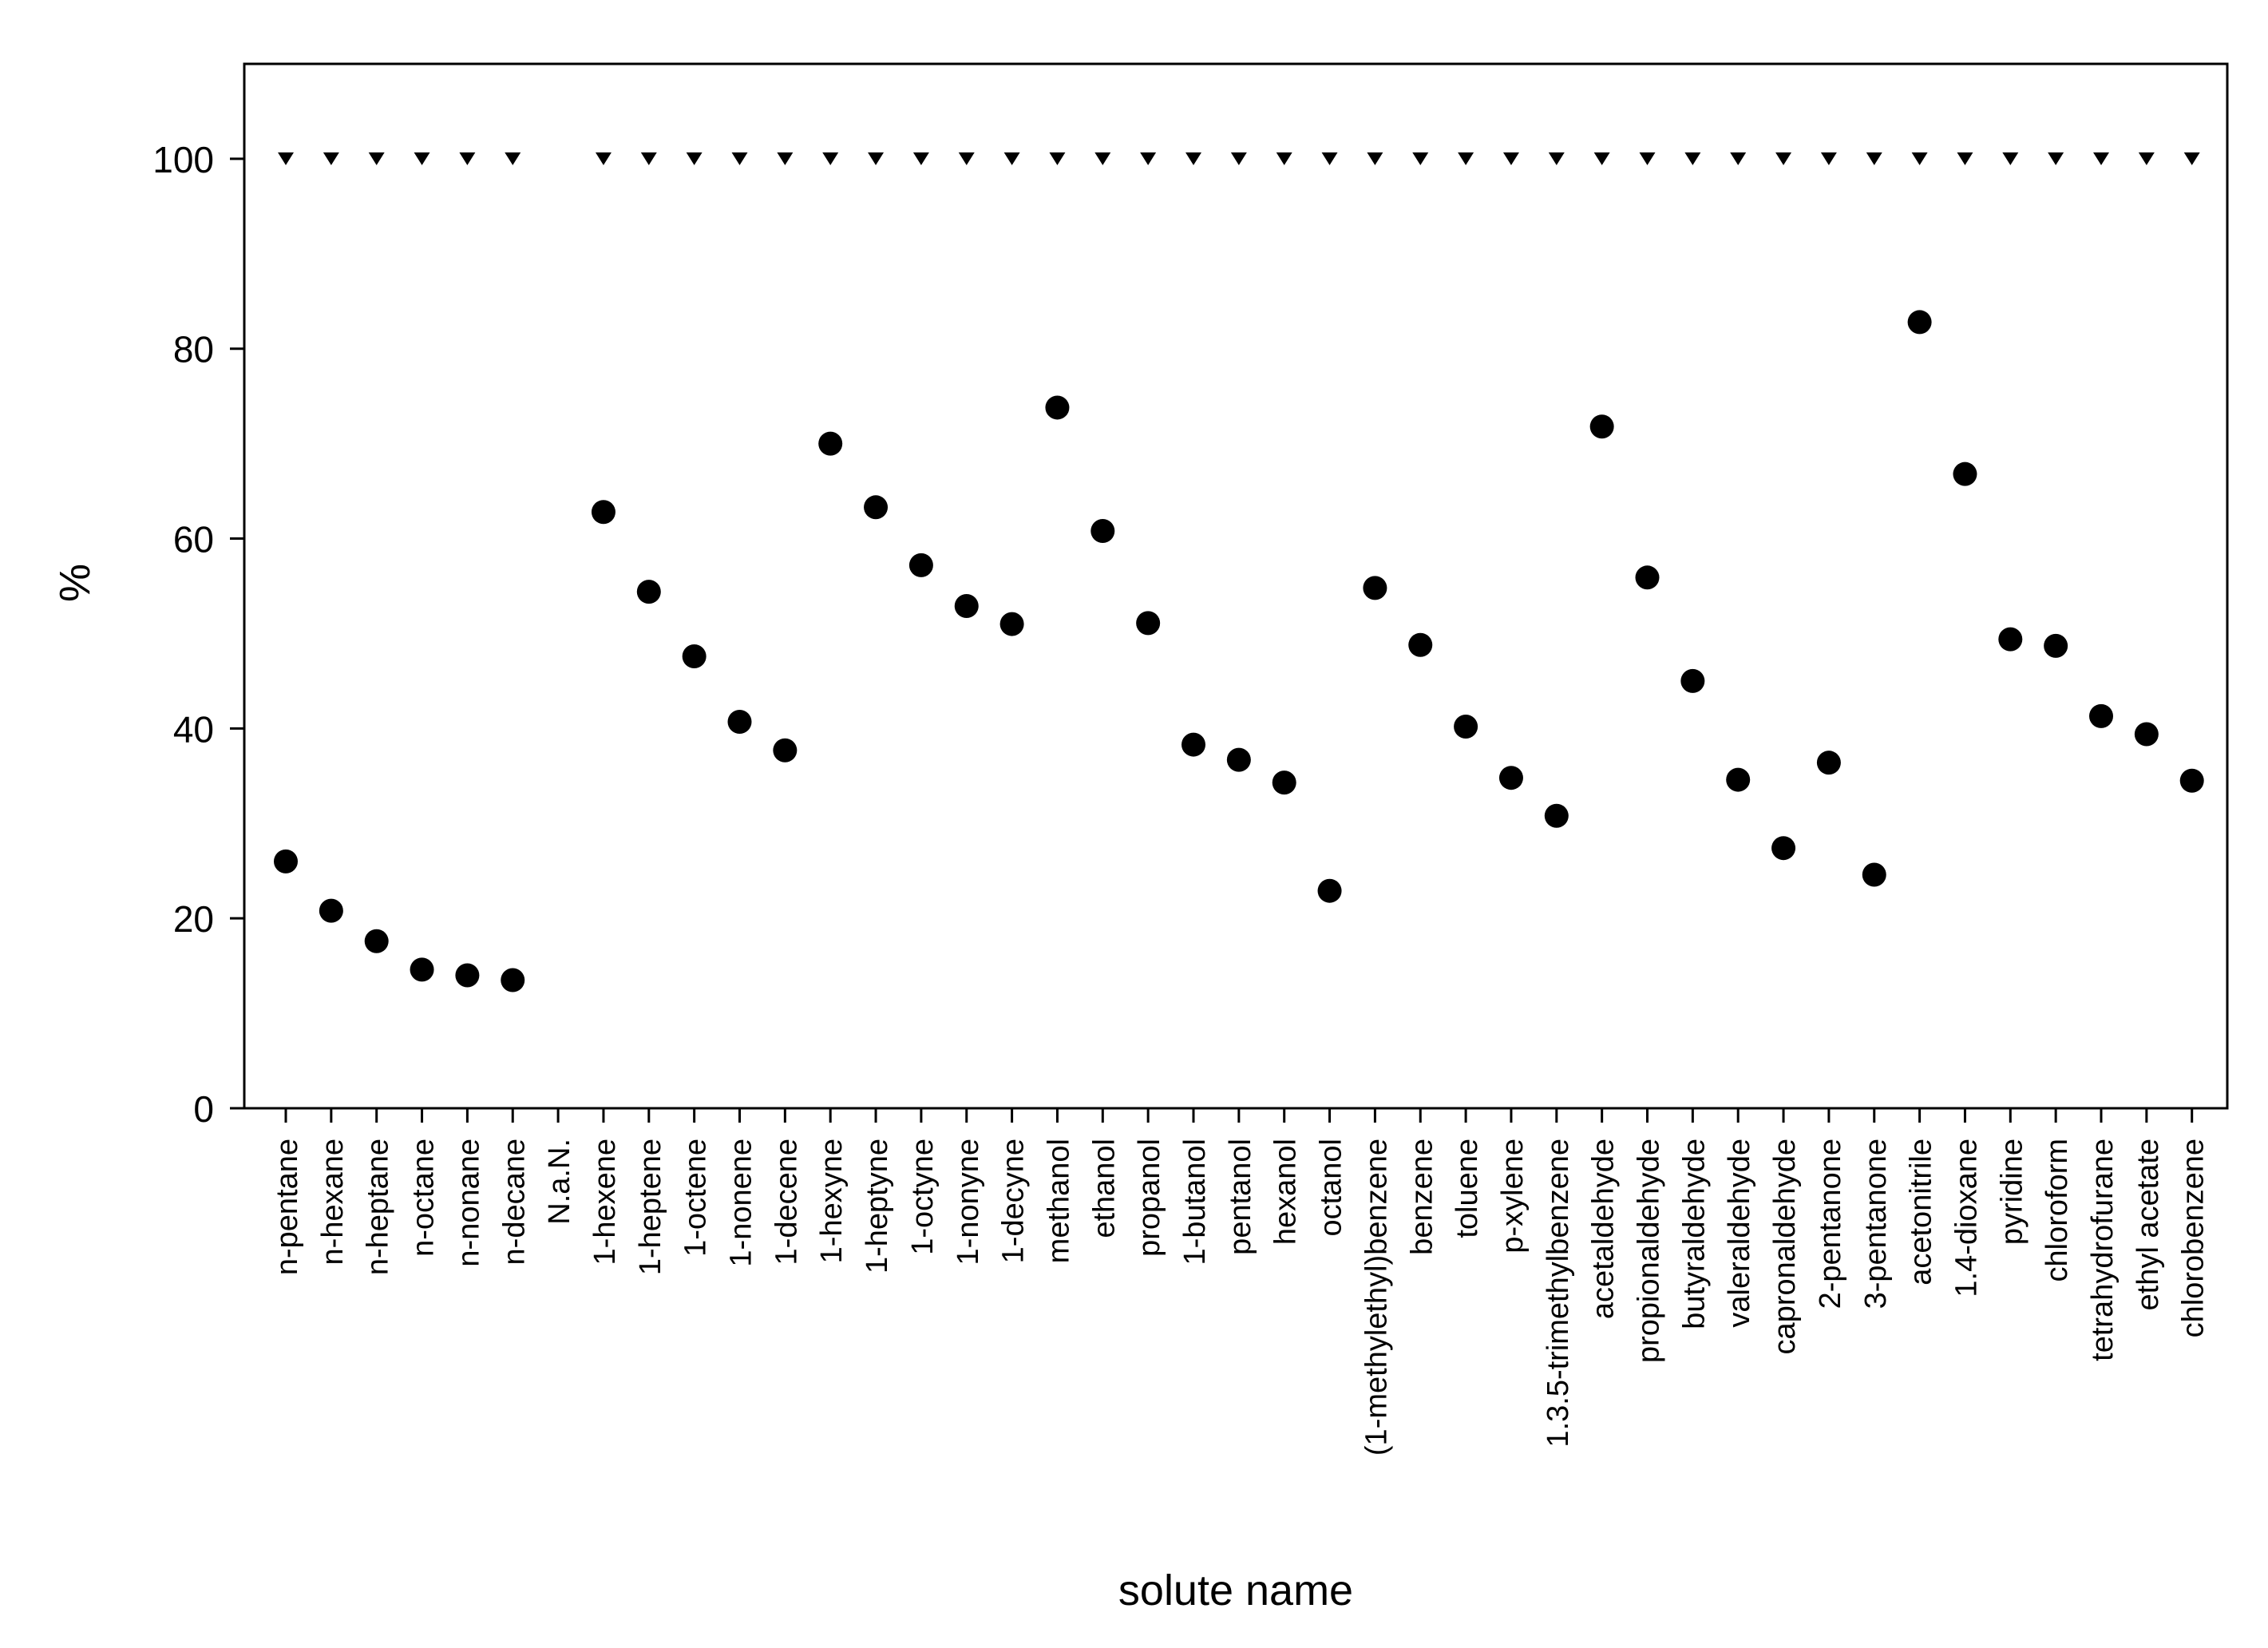 Image resolution: width=2268 pixels, height=1648 pixels. Describe the element at coordinates (1604, 1229) in the screenshot. I see `x-tick-label: acetaldehyde` at that location.